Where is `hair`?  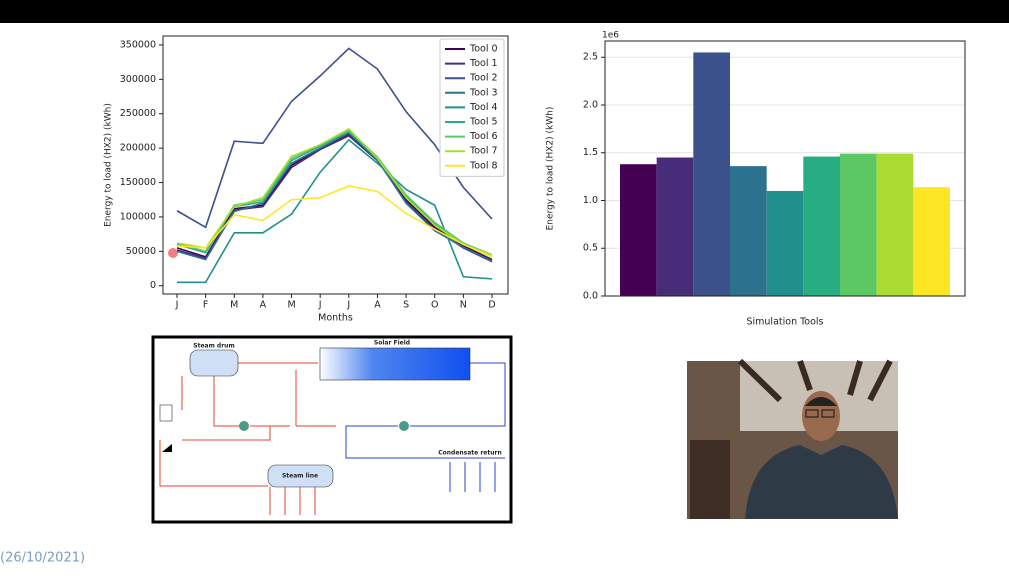
hair is located at coordinates (821, 401).